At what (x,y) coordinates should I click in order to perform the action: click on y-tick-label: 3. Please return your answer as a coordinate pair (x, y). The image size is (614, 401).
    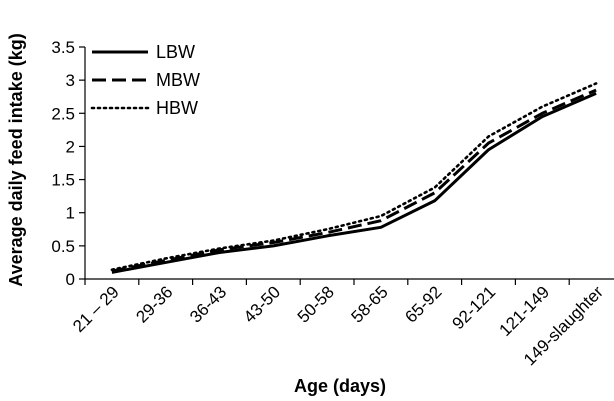
    Looking at the image, I should click on (70, 80).